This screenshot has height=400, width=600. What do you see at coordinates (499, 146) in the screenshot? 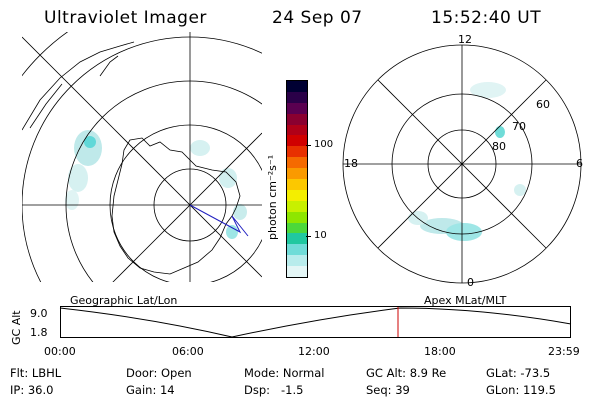
I see `mlat-label-80: 80` at bounding box center [499, 146].